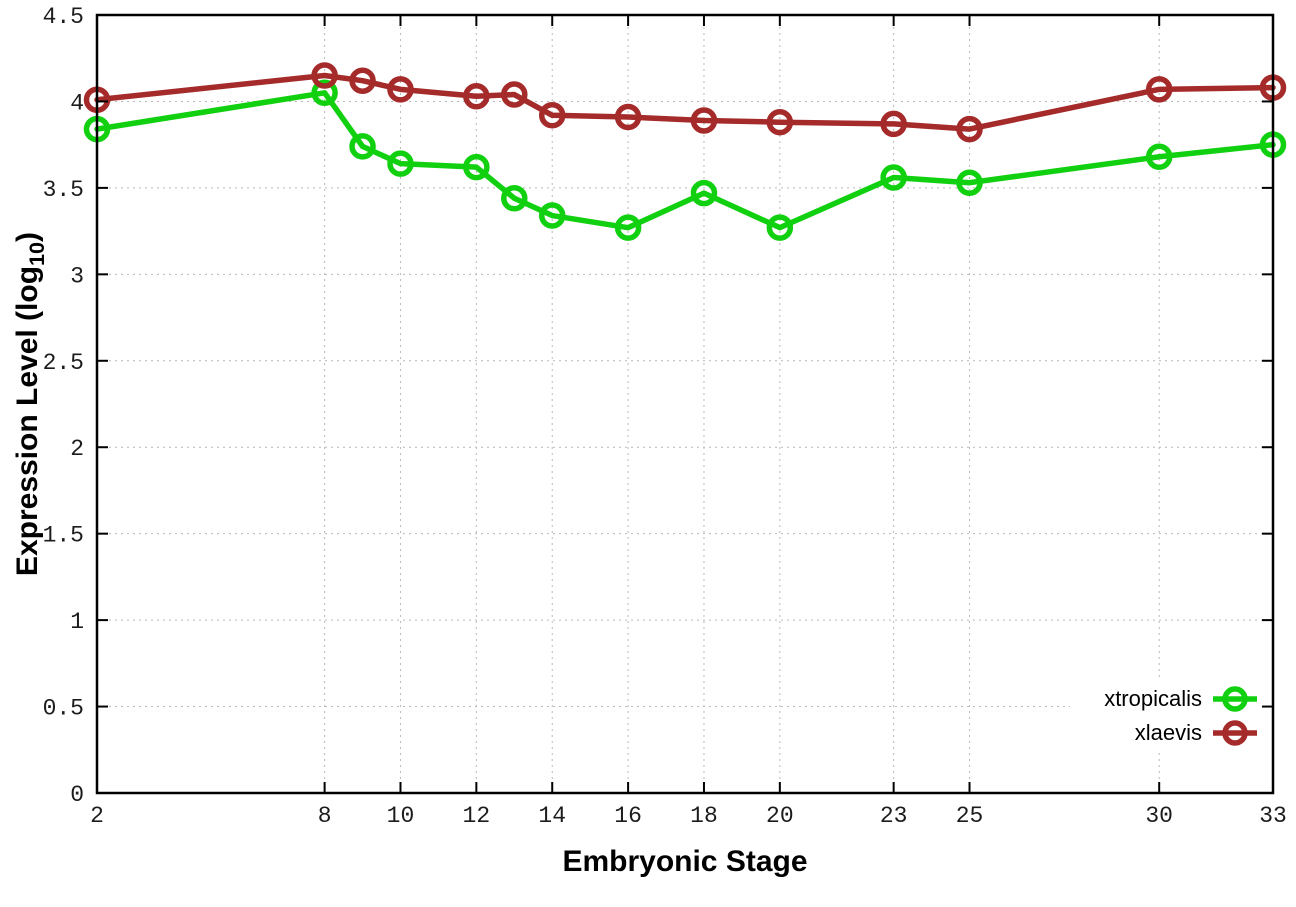 The width and height of the screenshot is (1296, 907). What do you see at coordinates (685, 160) in the screenshot?
I see `series-line-xtropicalis` at bounding box center [685, 160].